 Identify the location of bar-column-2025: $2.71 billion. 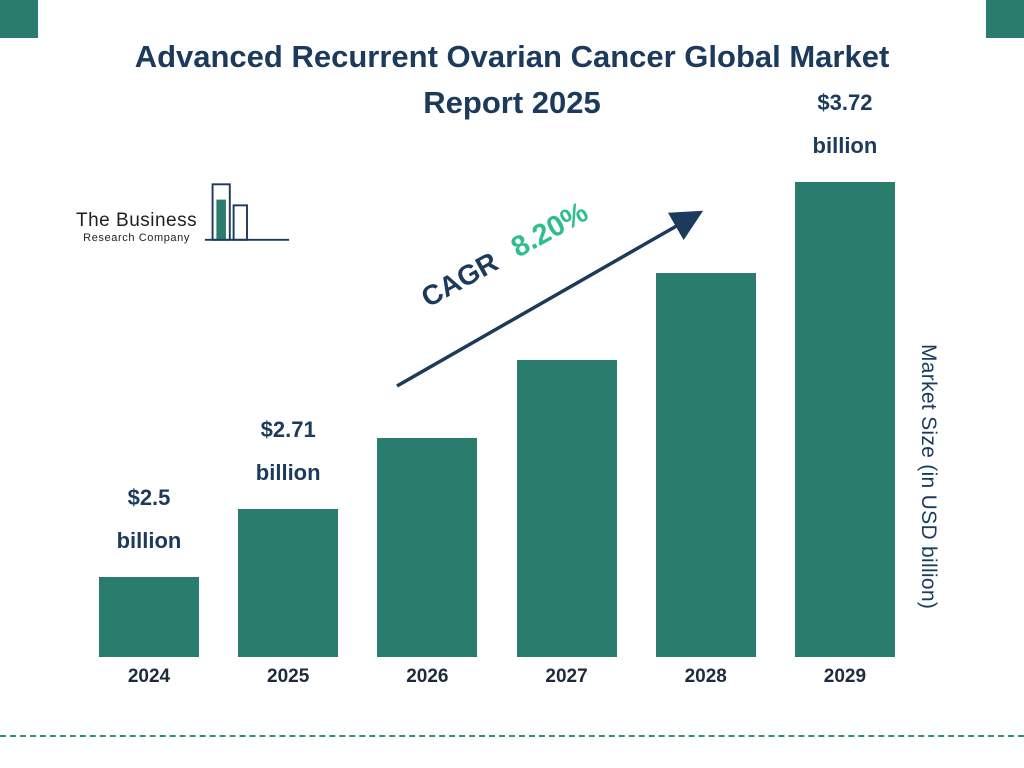
(288, 533).